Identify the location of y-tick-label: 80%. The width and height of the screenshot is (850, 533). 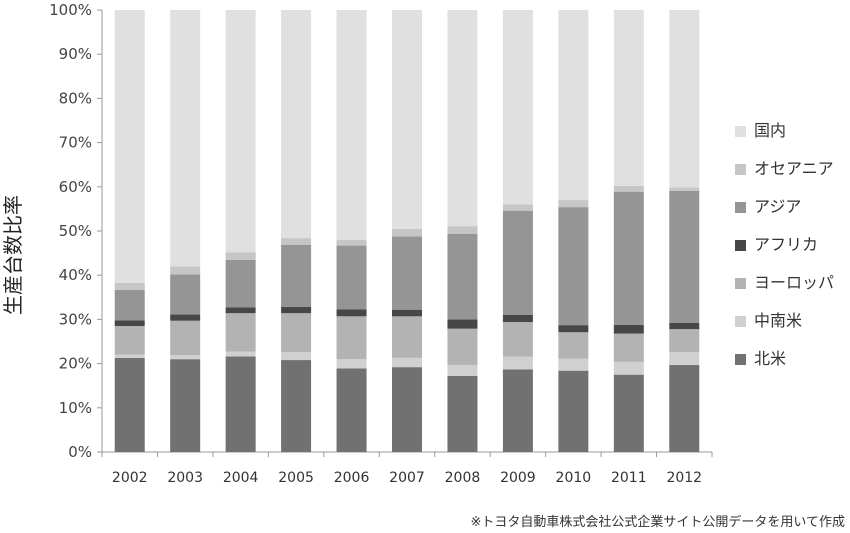
(75, 98).